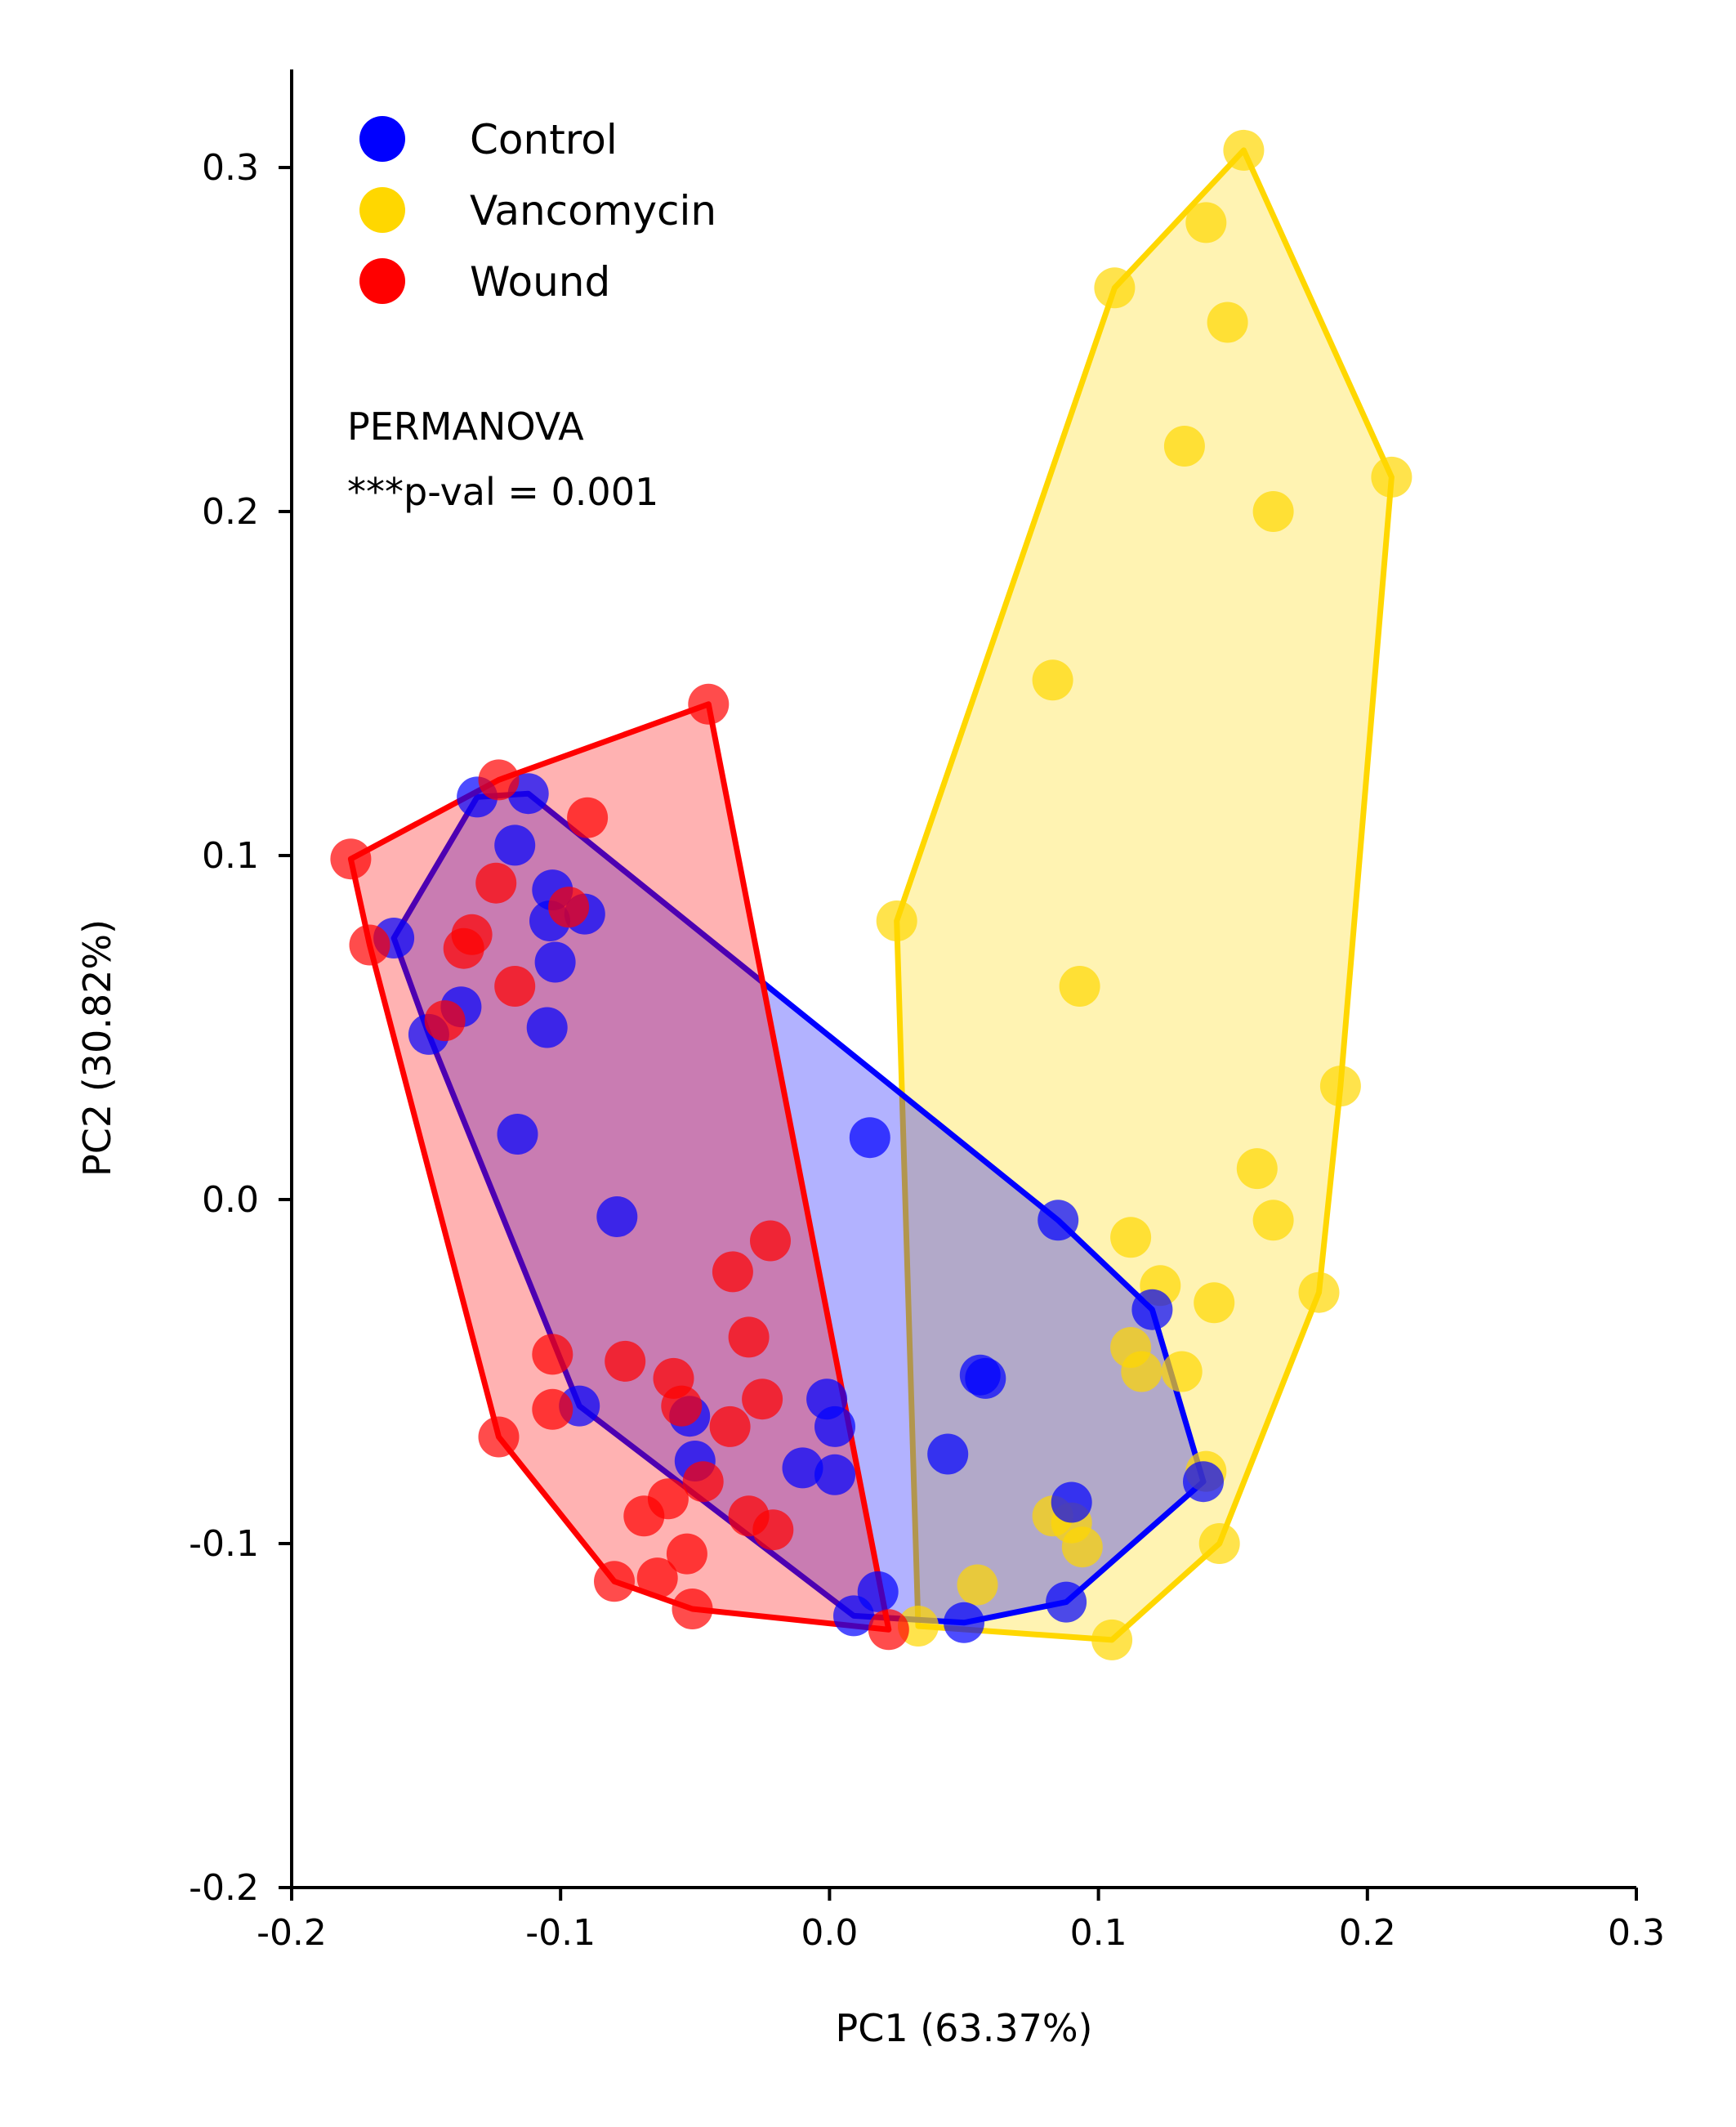  What do you see at coordinates (224, 1888) in the screenshot?
I see `y-tick-label: -0.2` at bounding box center [224, 1888].